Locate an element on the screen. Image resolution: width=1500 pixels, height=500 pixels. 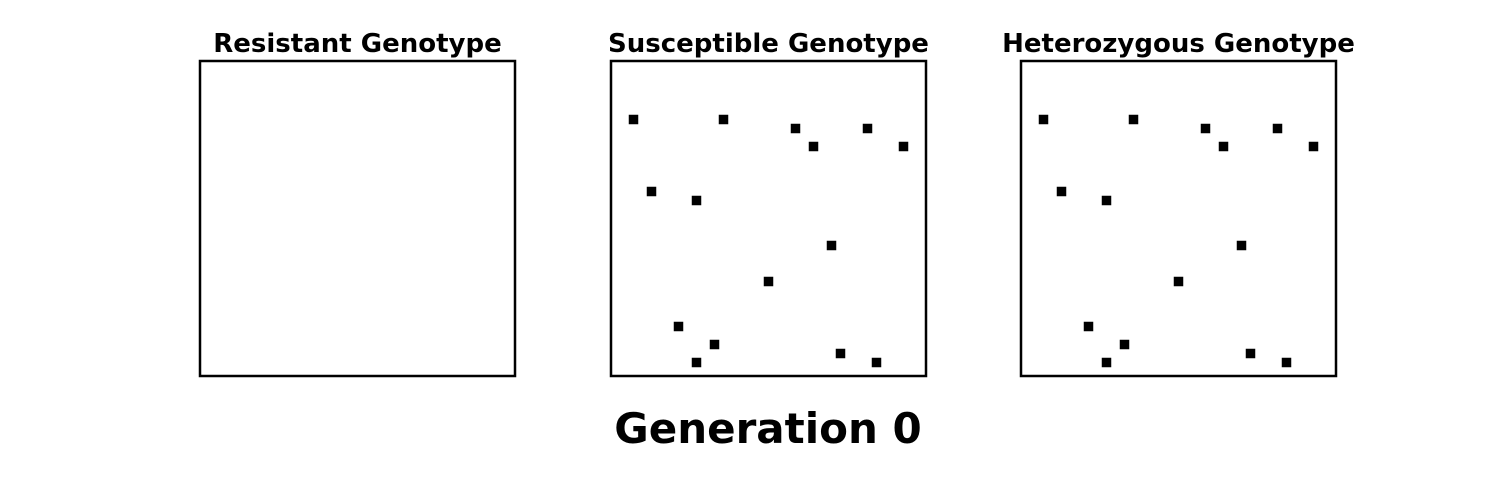
panel-frame-susceptible-genotype is located at coordinates (768, 218).